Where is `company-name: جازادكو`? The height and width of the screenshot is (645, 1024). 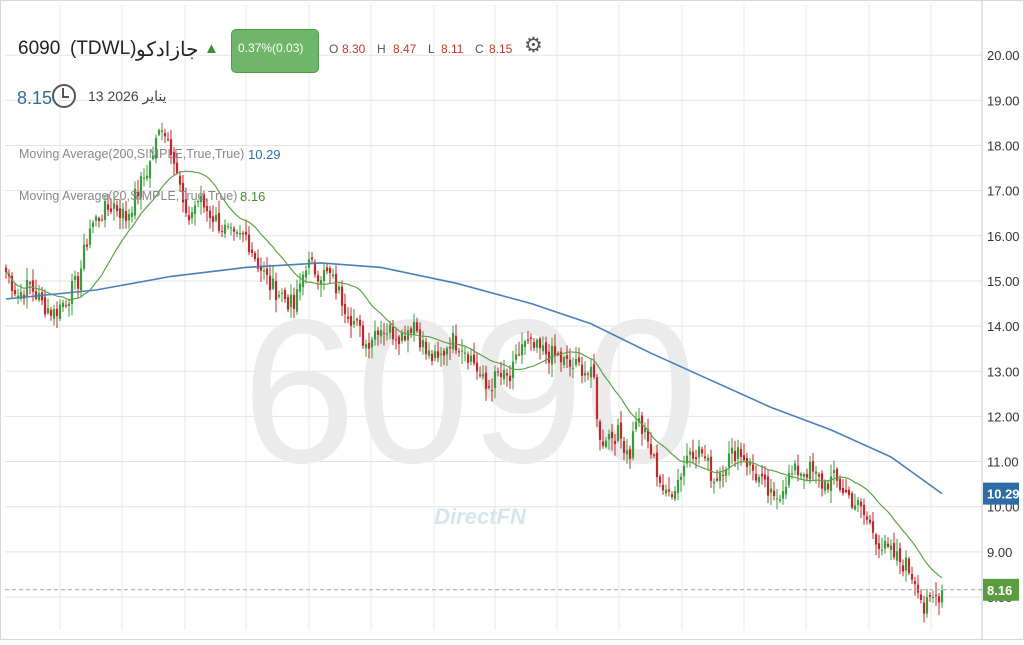
company-name: جازادكو is located at coordinates (167, 50).